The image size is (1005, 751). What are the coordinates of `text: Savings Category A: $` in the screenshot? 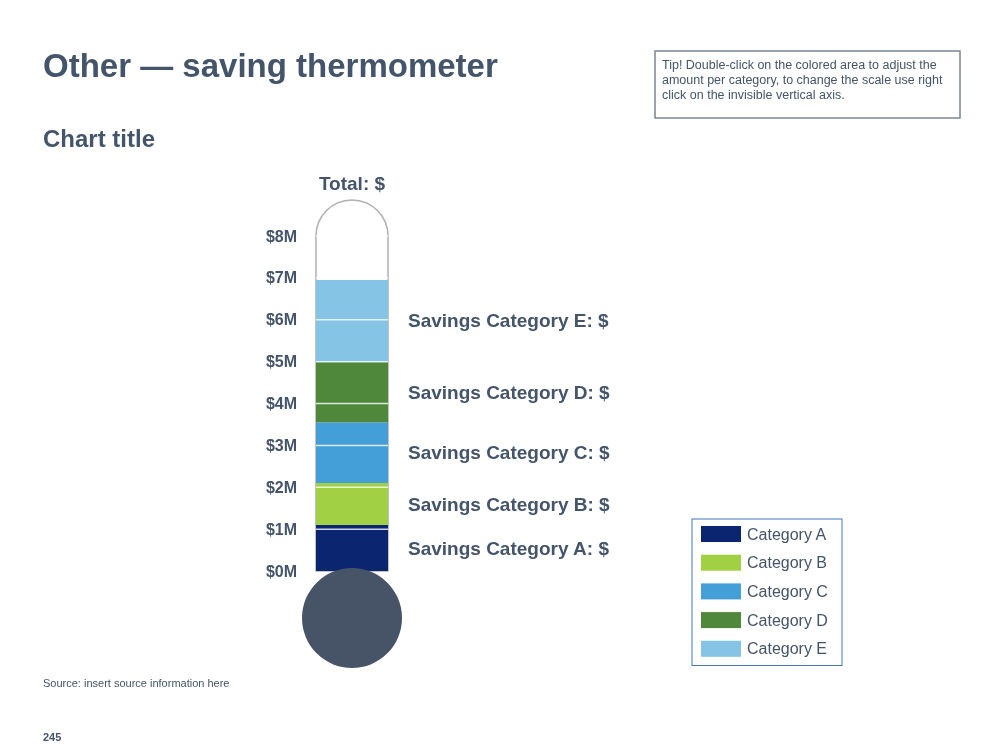 It's located at (509, 548).